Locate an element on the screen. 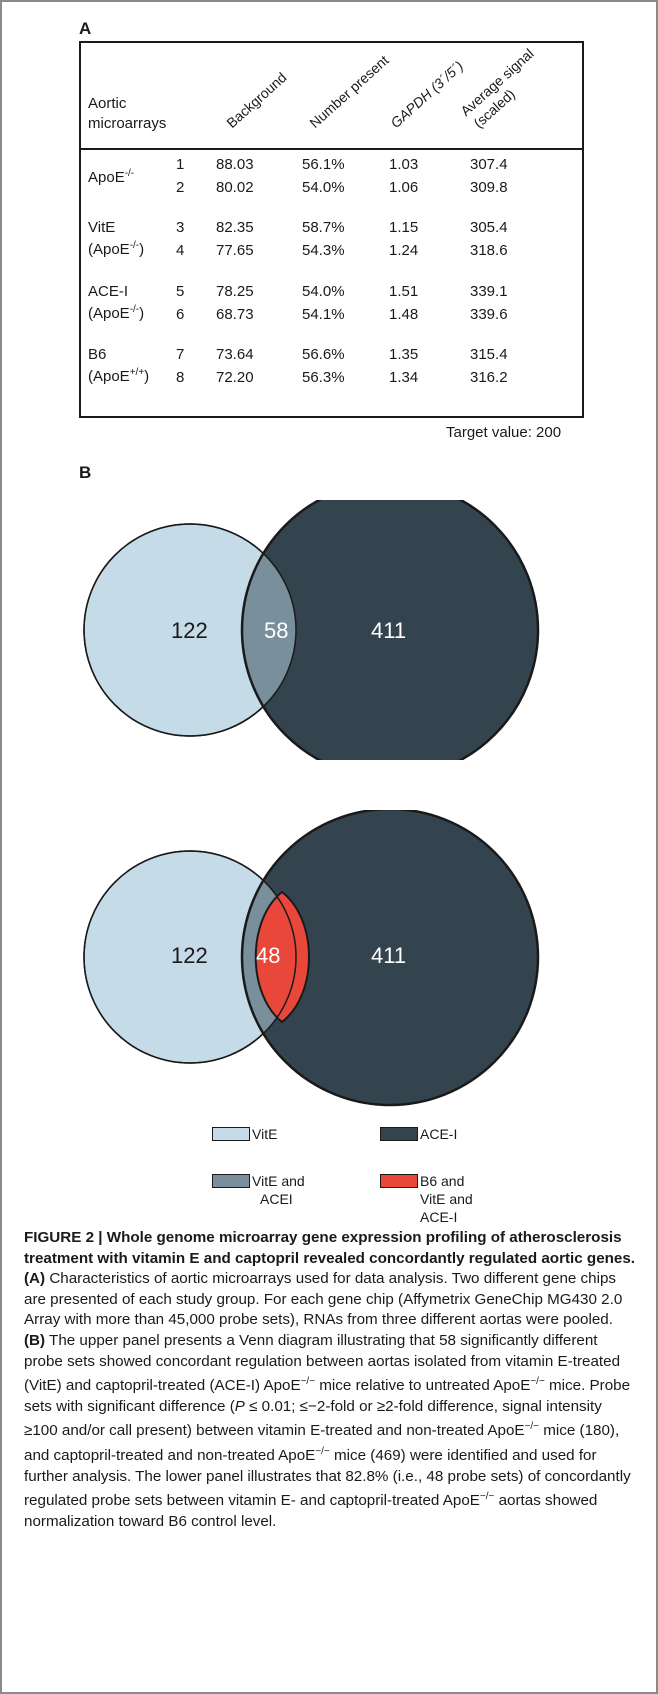 Image resolution: width=658 pixels, height=1694 pixels. background-value: 82.35 is located at coordinates (235, 227).